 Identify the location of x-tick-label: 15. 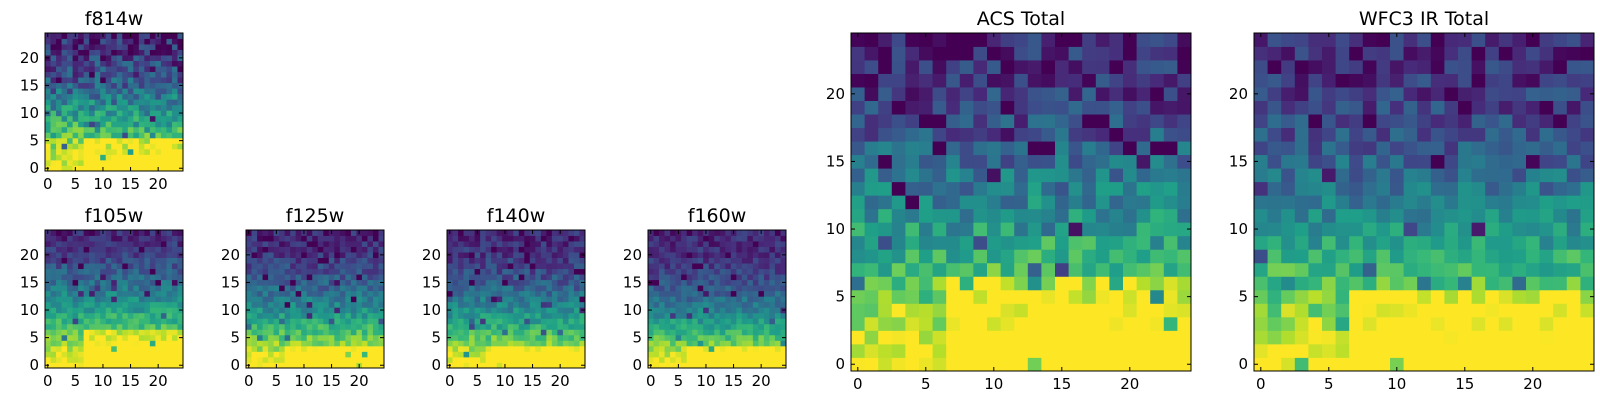
(733, 381).